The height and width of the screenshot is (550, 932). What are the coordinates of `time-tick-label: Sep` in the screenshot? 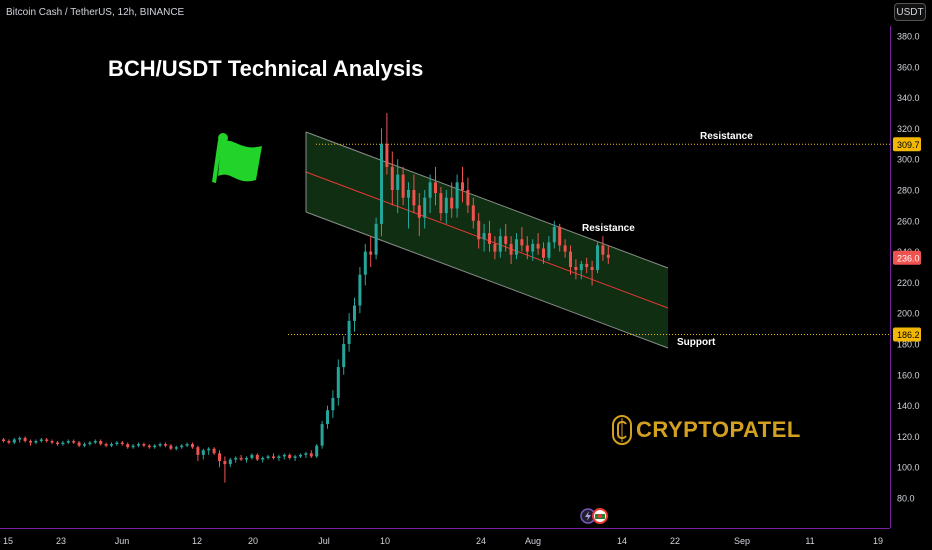 It's located at (742, 541).